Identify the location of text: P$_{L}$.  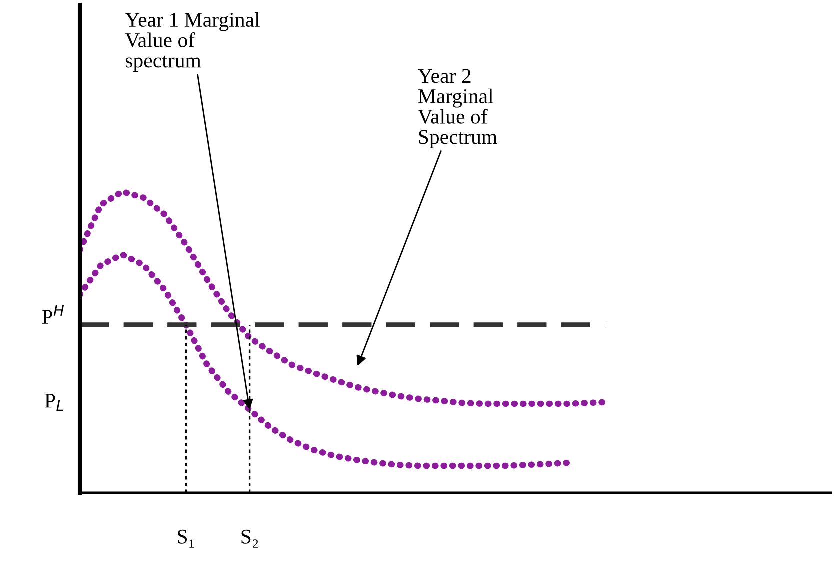
(54, 403).